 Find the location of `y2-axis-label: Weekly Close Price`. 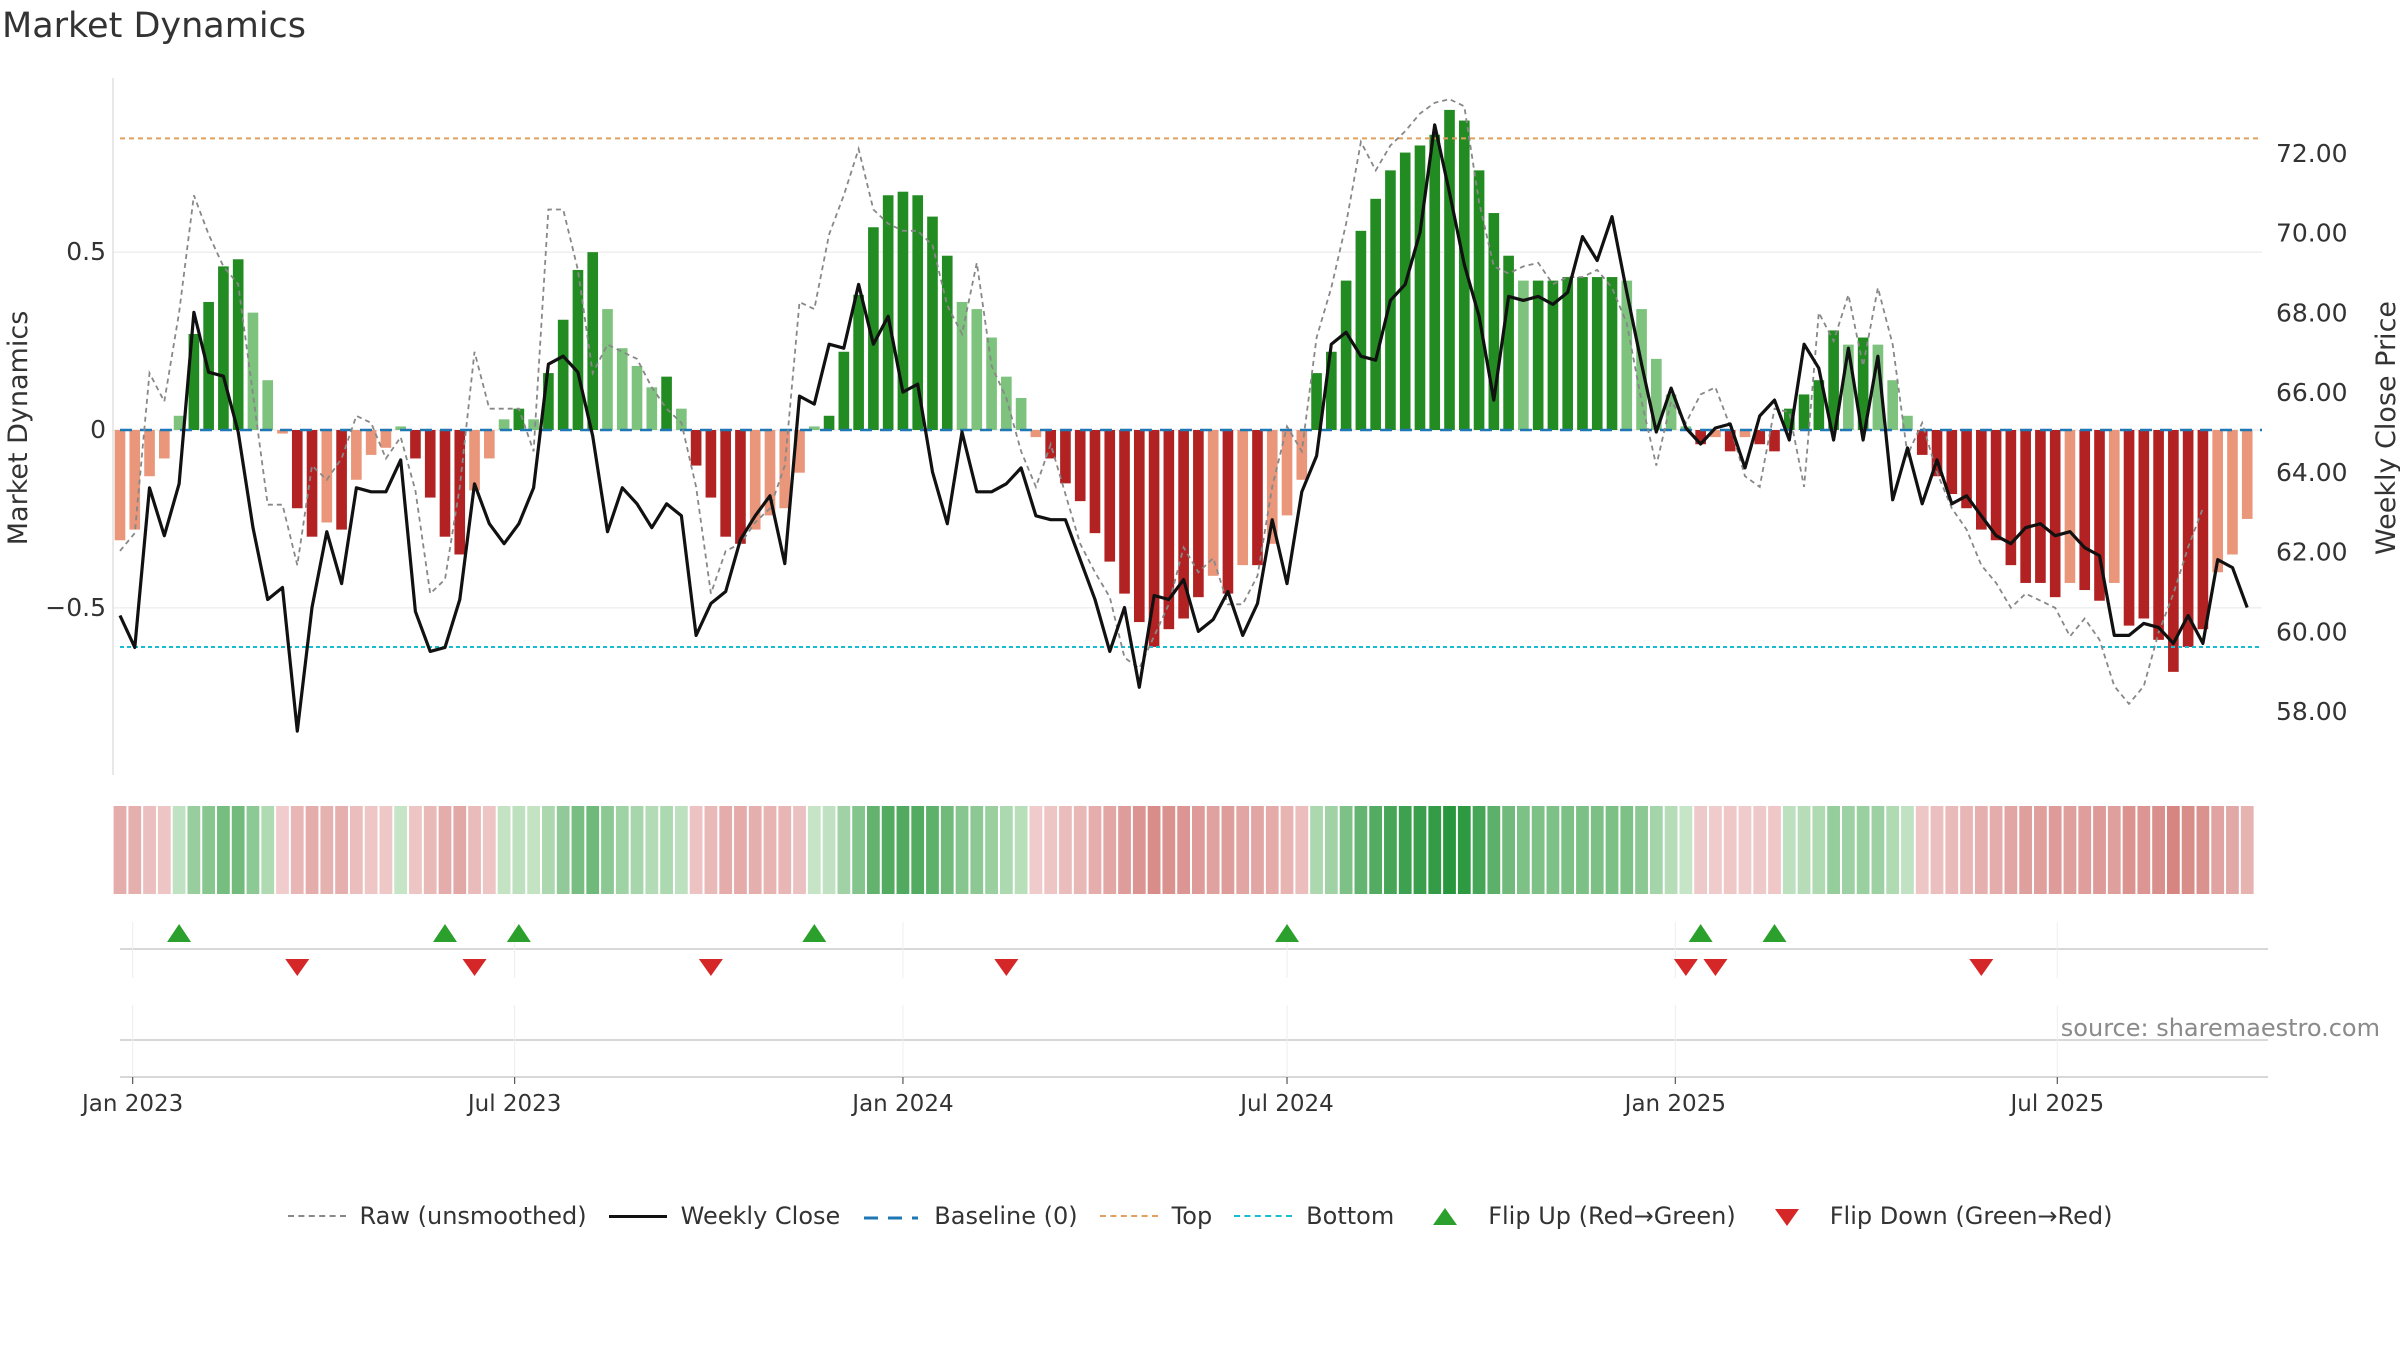

y2-axis-label: Weekly Close Price is located at coordinates (2385, 428).